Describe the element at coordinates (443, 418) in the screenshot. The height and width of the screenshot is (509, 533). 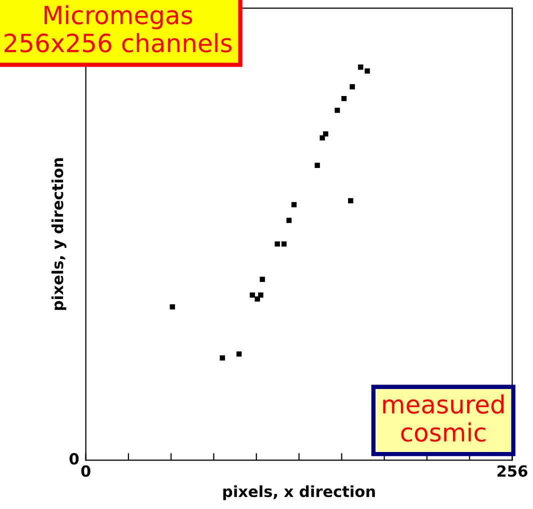
I see `annotation: measured cosmic` at that location.